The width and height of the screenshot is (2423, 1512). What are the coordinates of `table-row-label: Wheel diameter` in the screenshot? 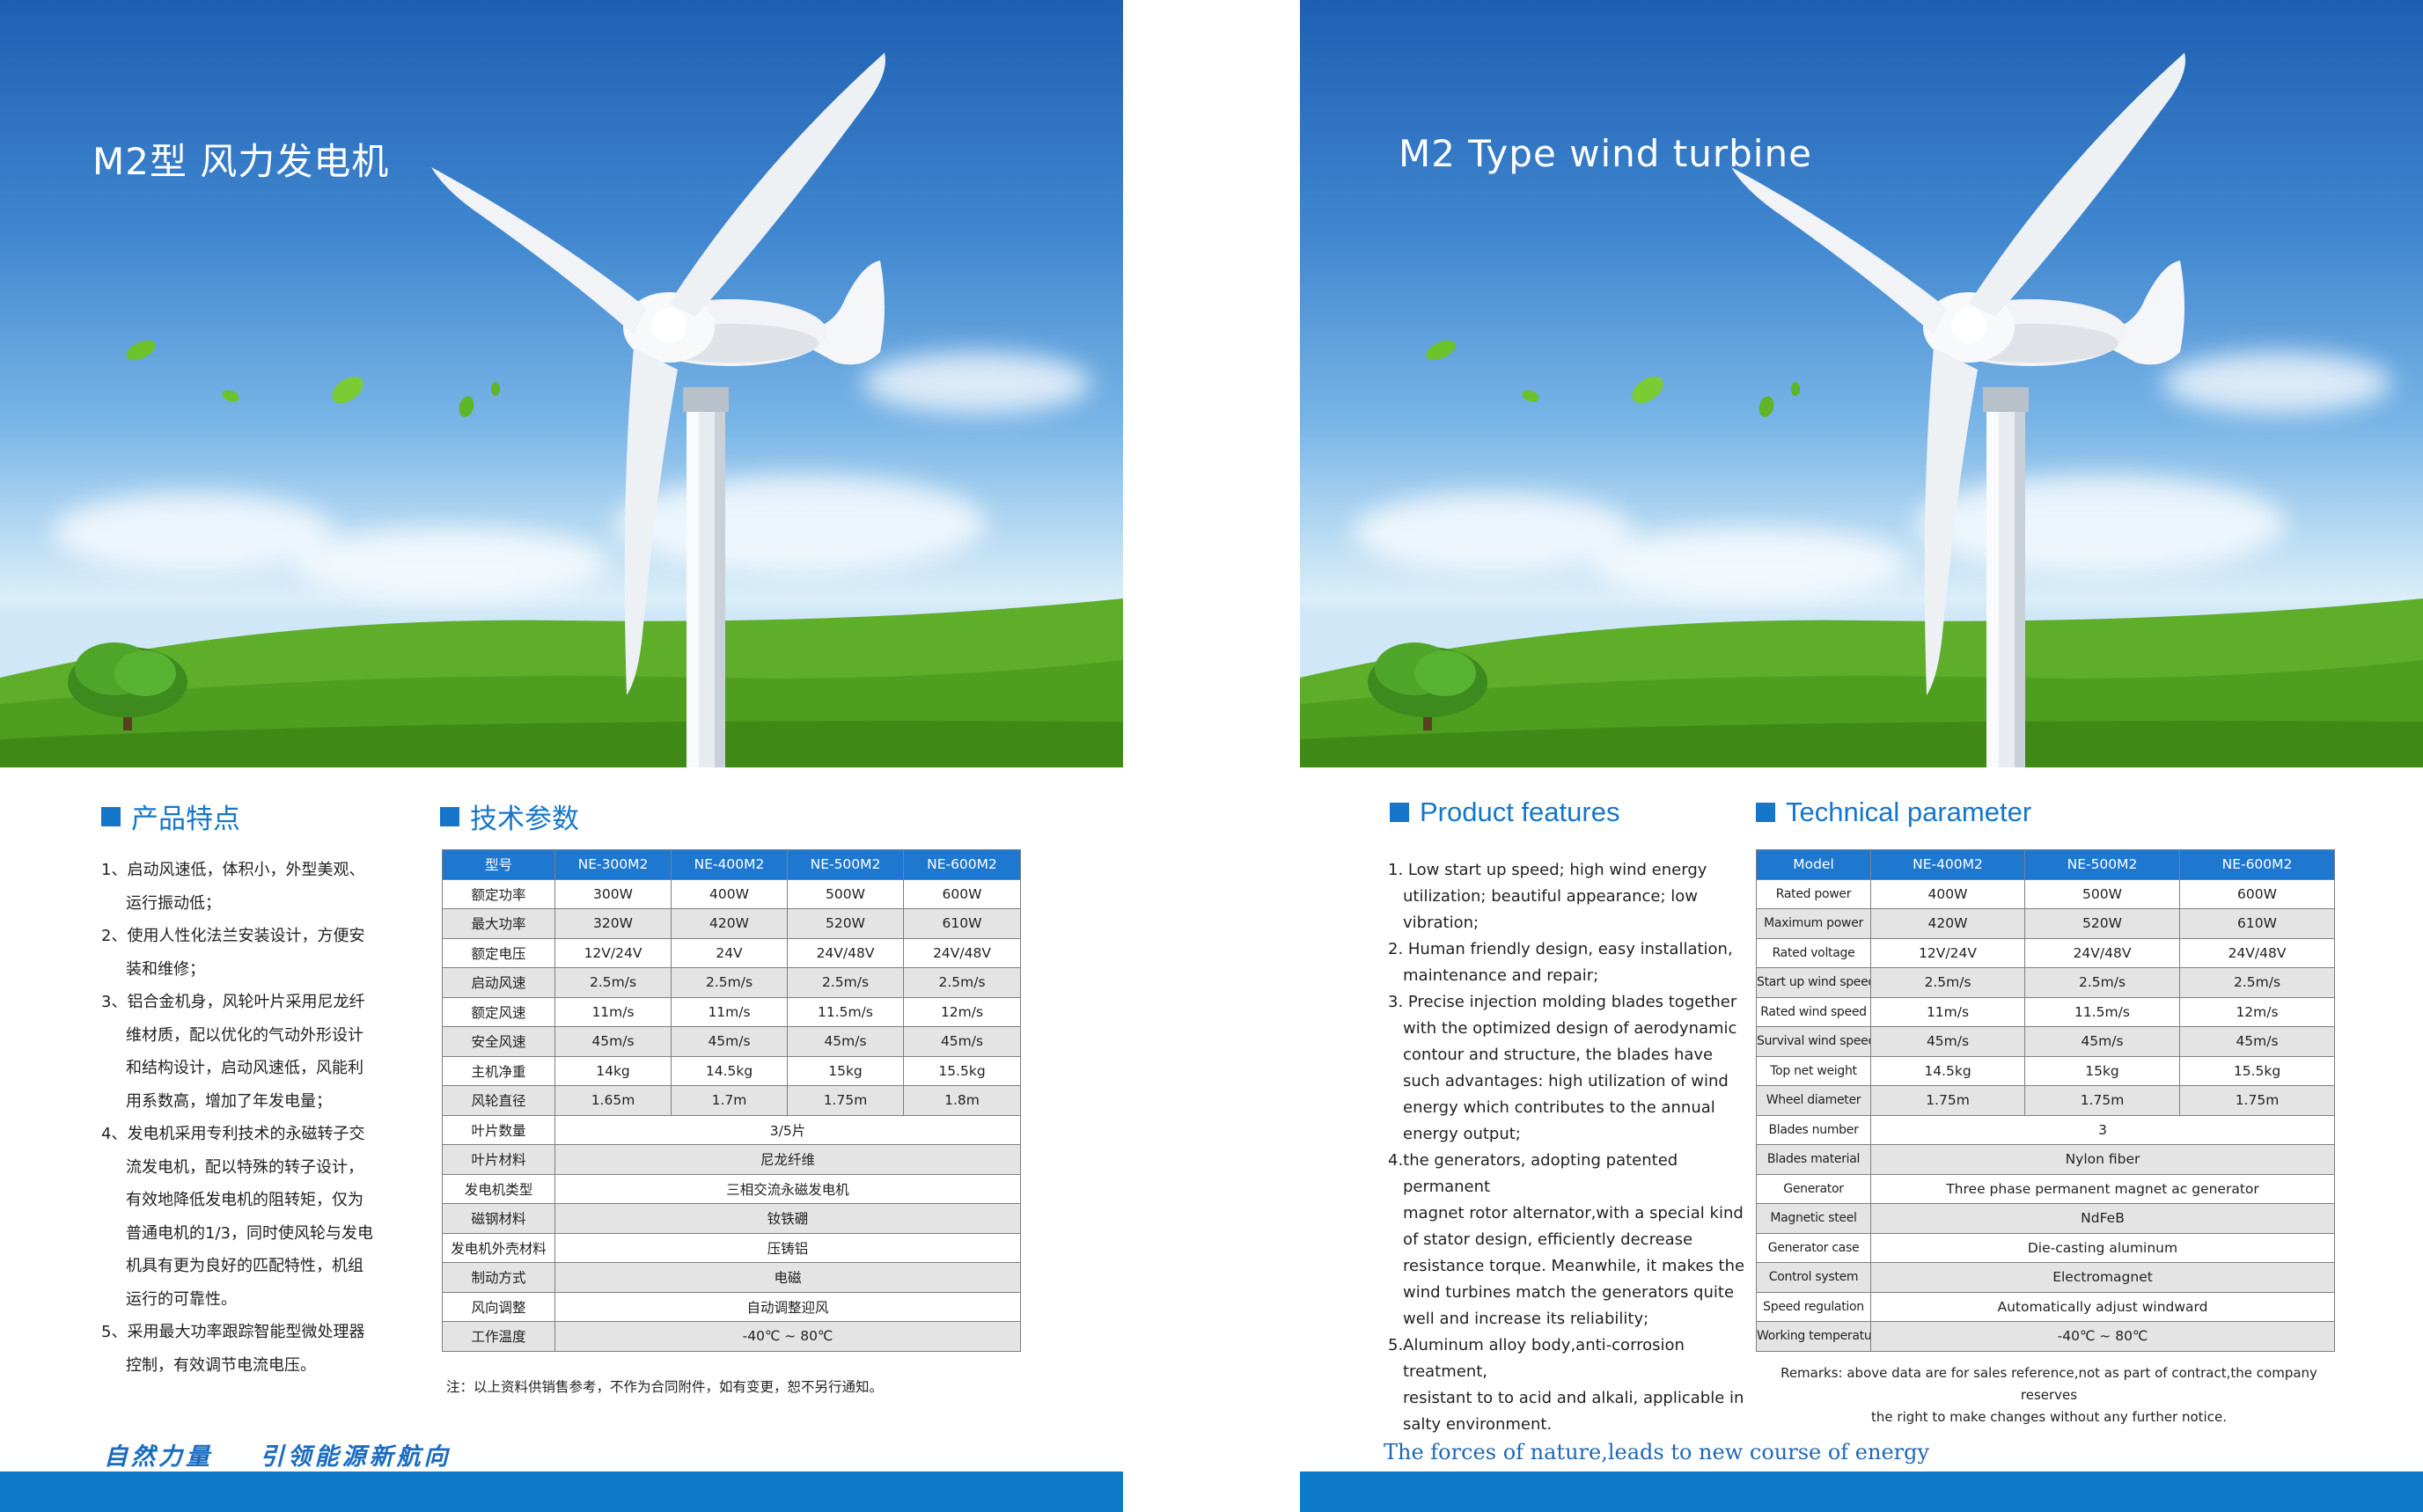 It's located at (1813, 1100).